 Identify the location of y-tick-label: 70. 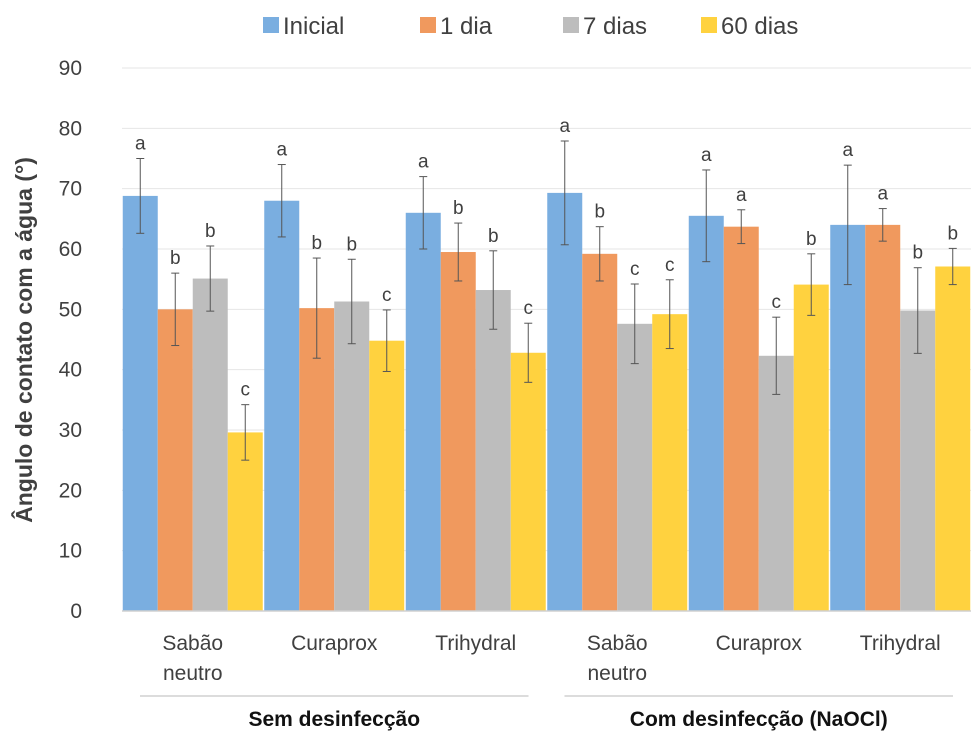
(70, 189).